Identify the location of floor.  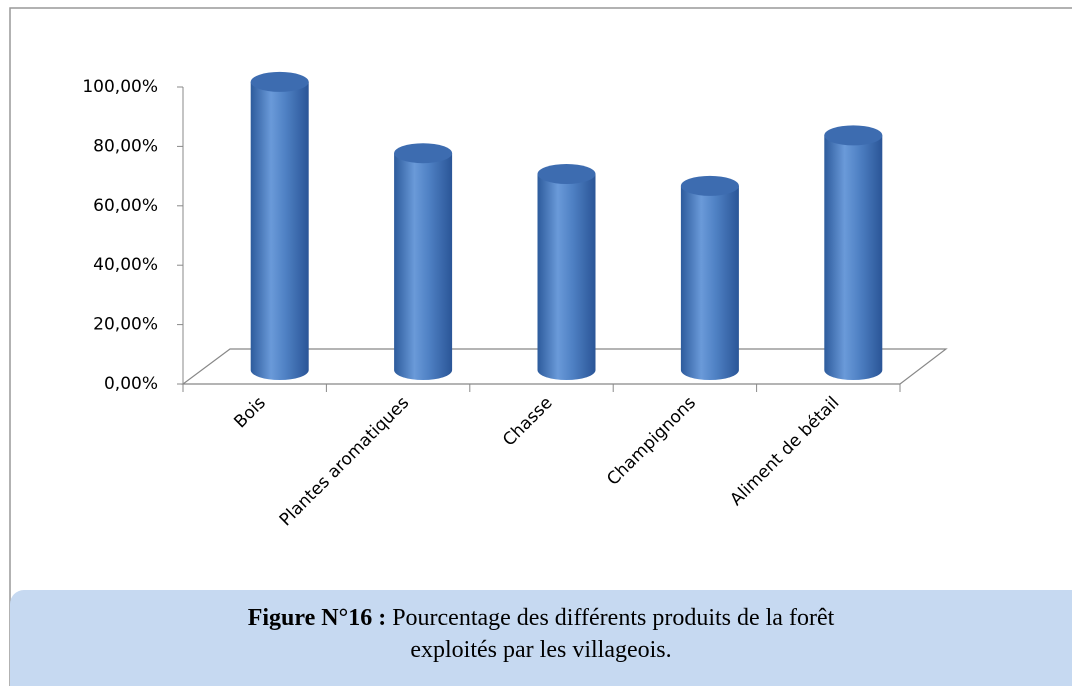
(564, 366).